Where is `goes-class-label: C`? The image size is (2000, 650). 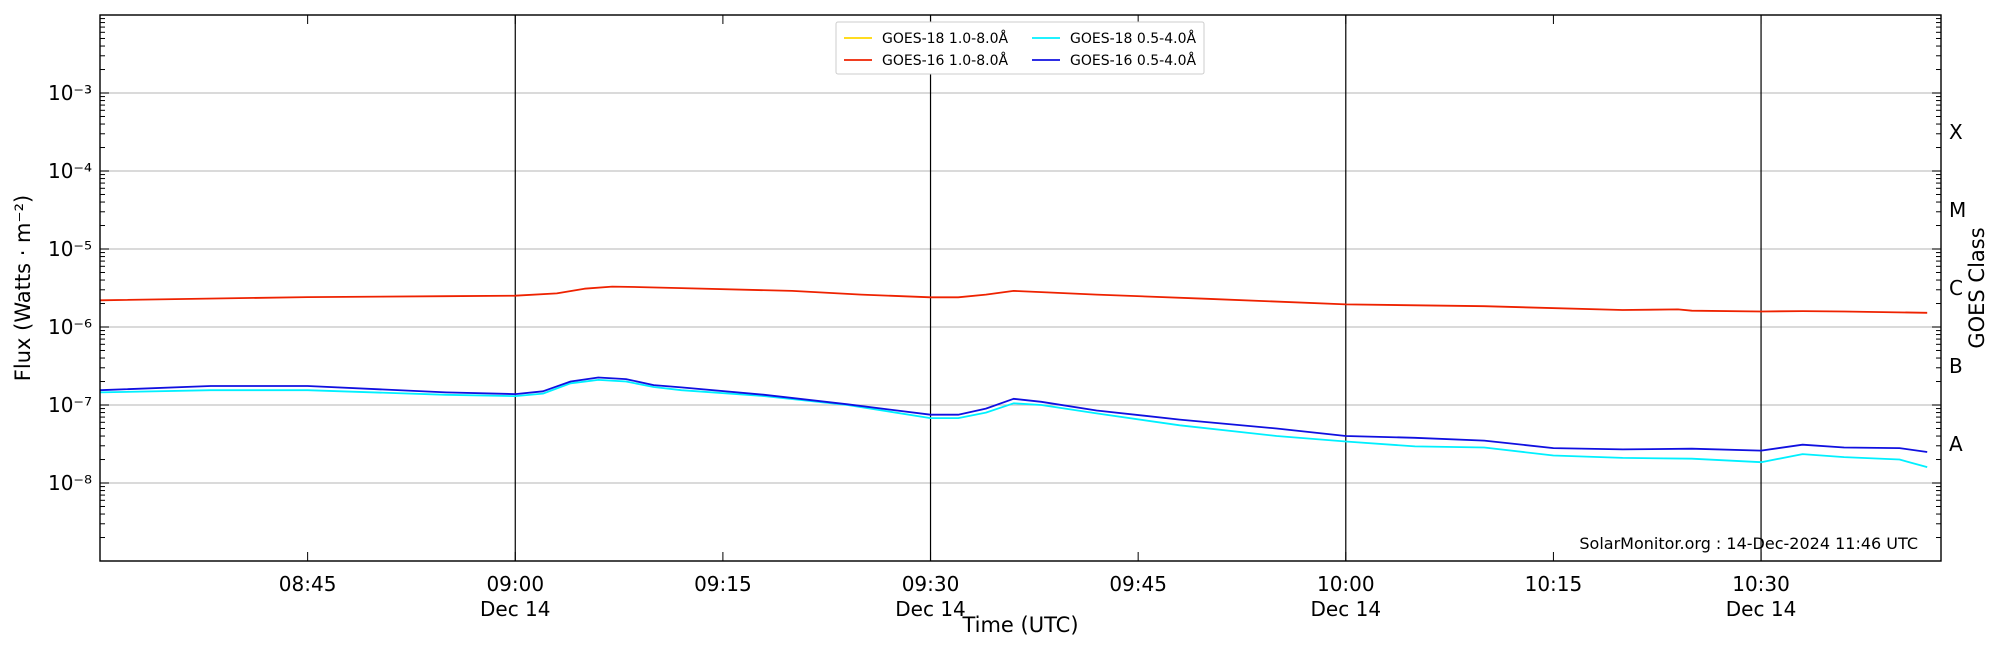
goes-class-label: C is located at coordinates (1956, 288).